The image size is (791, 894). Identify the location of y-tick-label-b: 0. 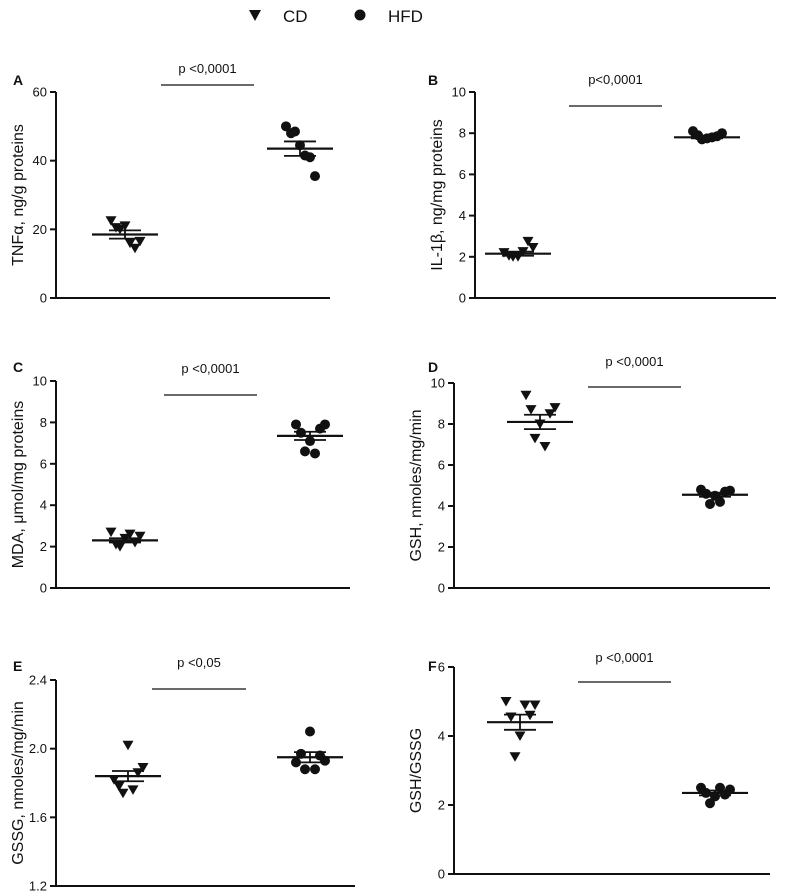
(462, 298).